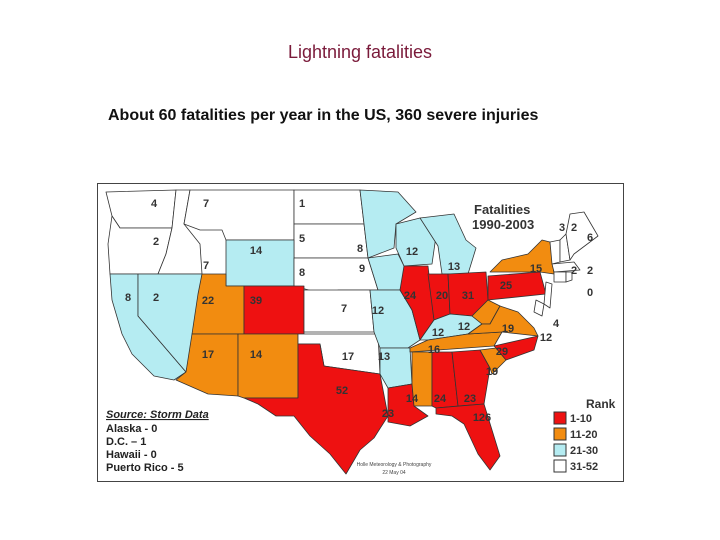 This screenshot has width=720, height=540. I want to click on legend-label-1: 11-20, so click(584, 435).